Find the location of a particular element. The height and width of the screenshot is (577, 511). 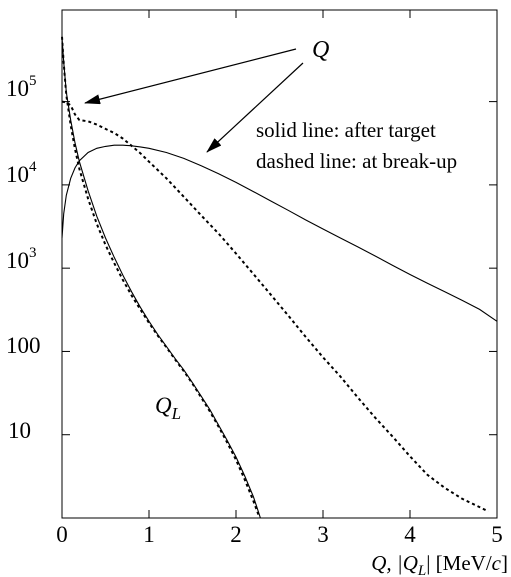

x-tick-label-2: 2 is located at coordinates (236, 534).